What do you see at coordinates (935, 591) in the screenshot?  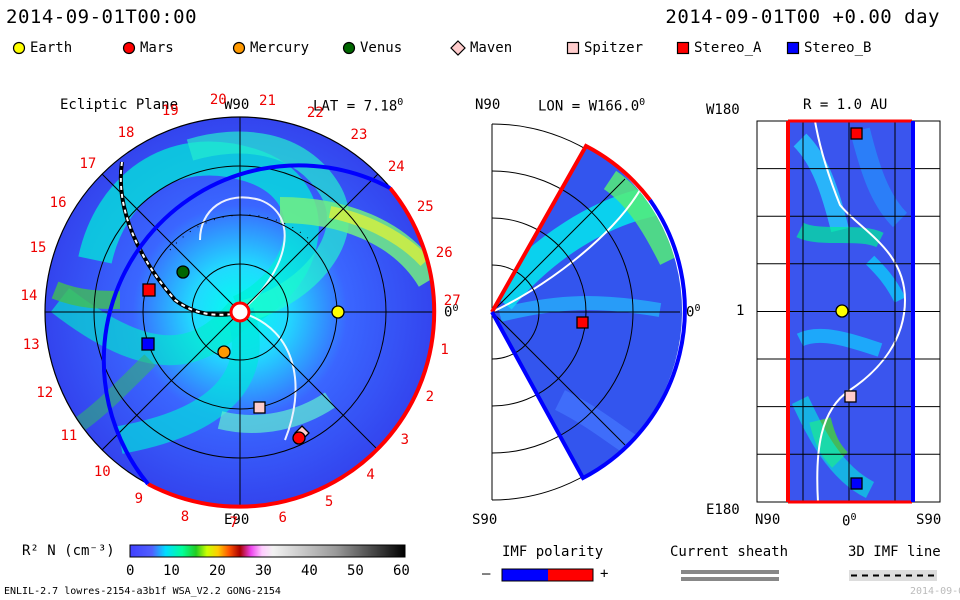 I see `footer-right: 2014-09-02` at bounding box center [935, 591].